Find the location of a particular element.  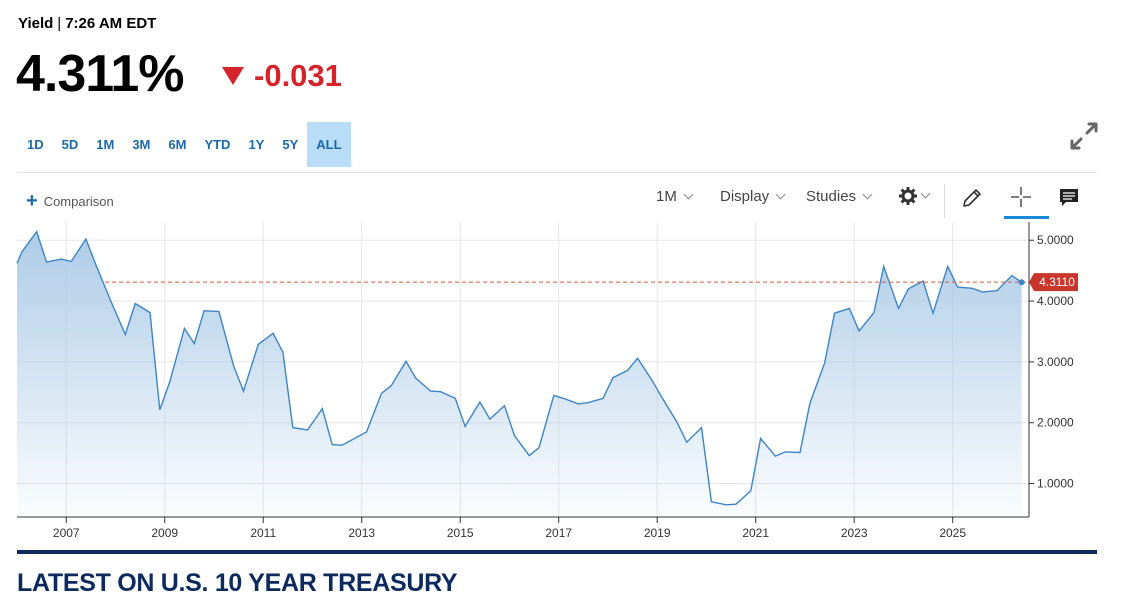

x-tick-label: 2017 is located at coordinates (558, 533).